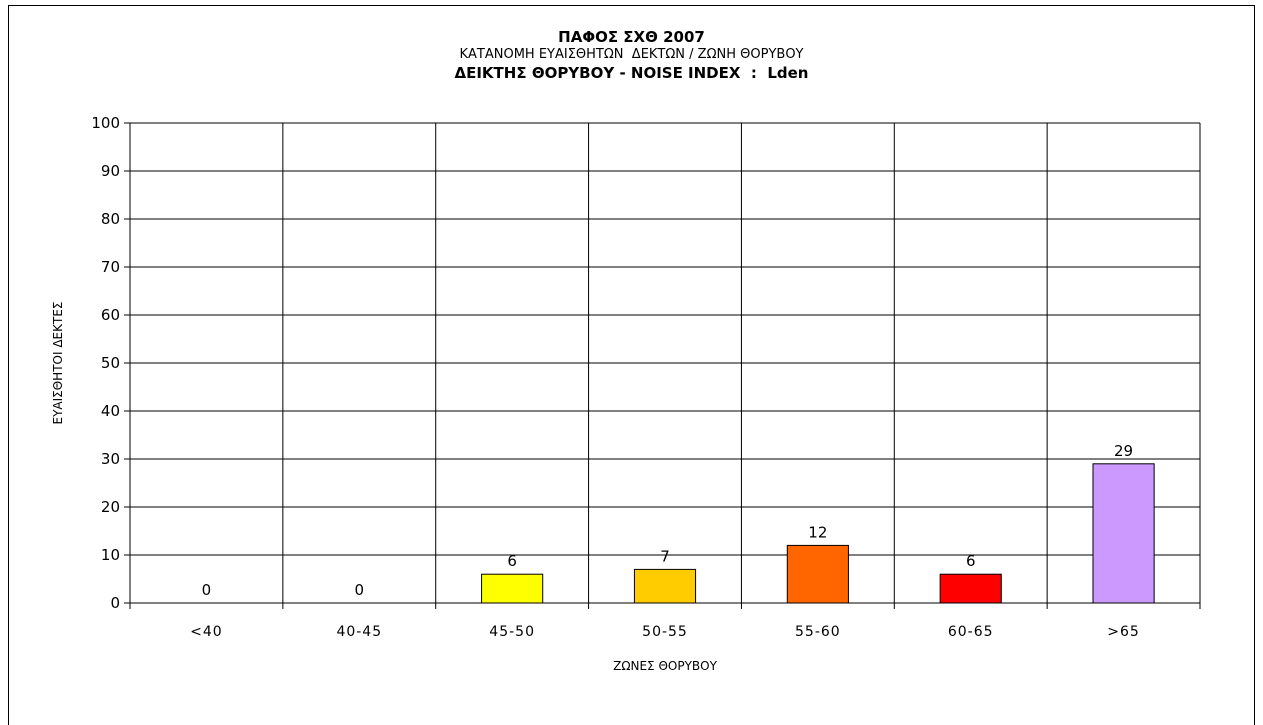 The height and width of the screenshot is (725, 1263). I want to click on x-tick-label: 55-60, so click(818, 632).